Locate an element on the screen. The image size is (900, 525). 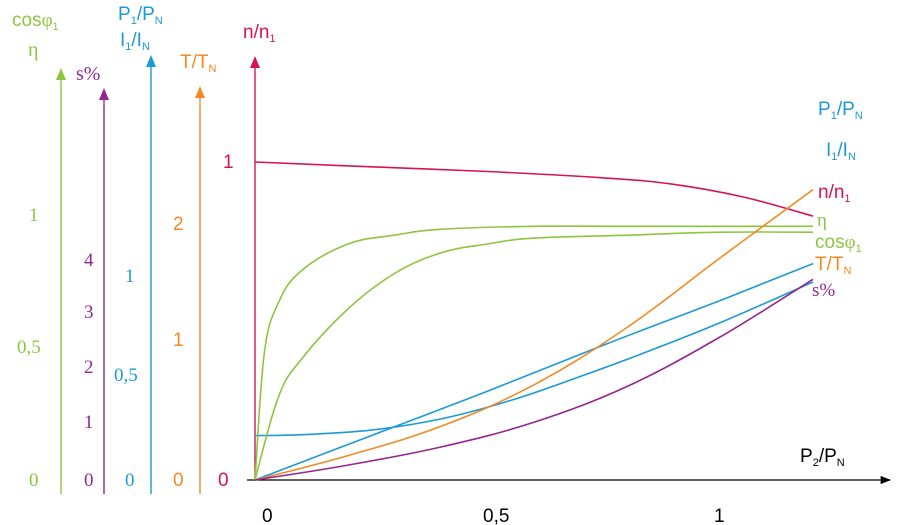
tick-green-05: 0,5 is located at coordinates (29, 347).